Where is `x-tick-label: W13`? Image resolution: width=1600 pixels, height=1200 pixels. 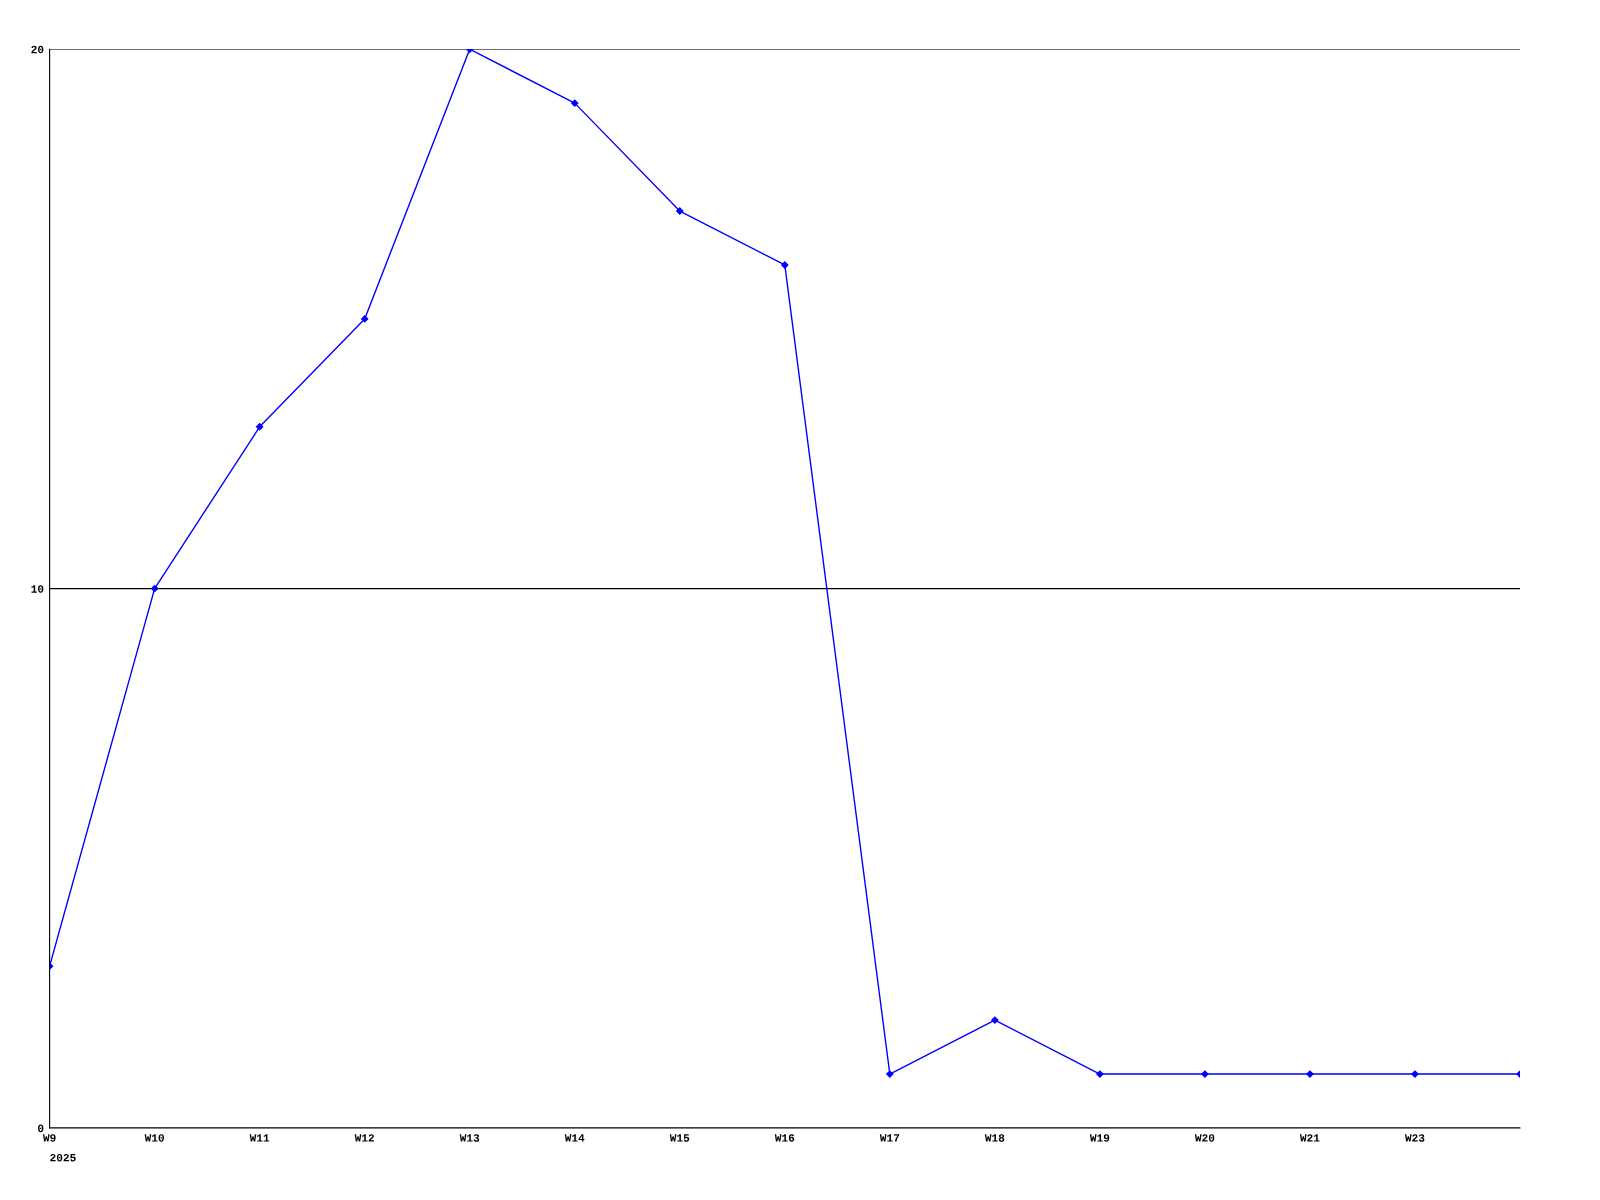 x-tick-label: W13 is located at coordinates (469, 1138).